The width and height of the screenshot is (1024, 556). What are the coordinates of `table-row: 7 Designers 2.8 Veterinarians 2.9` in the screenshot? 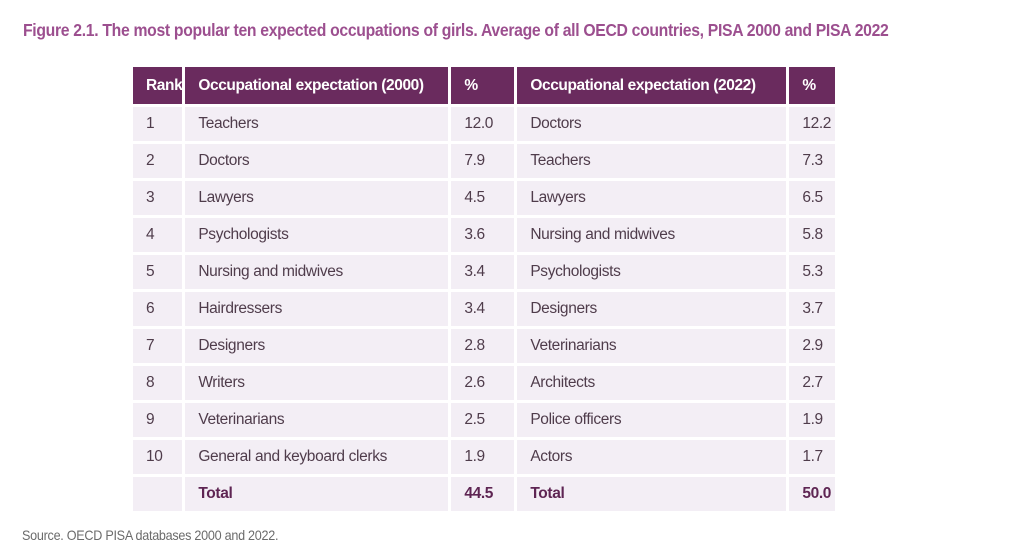 It's located at (484, 346).